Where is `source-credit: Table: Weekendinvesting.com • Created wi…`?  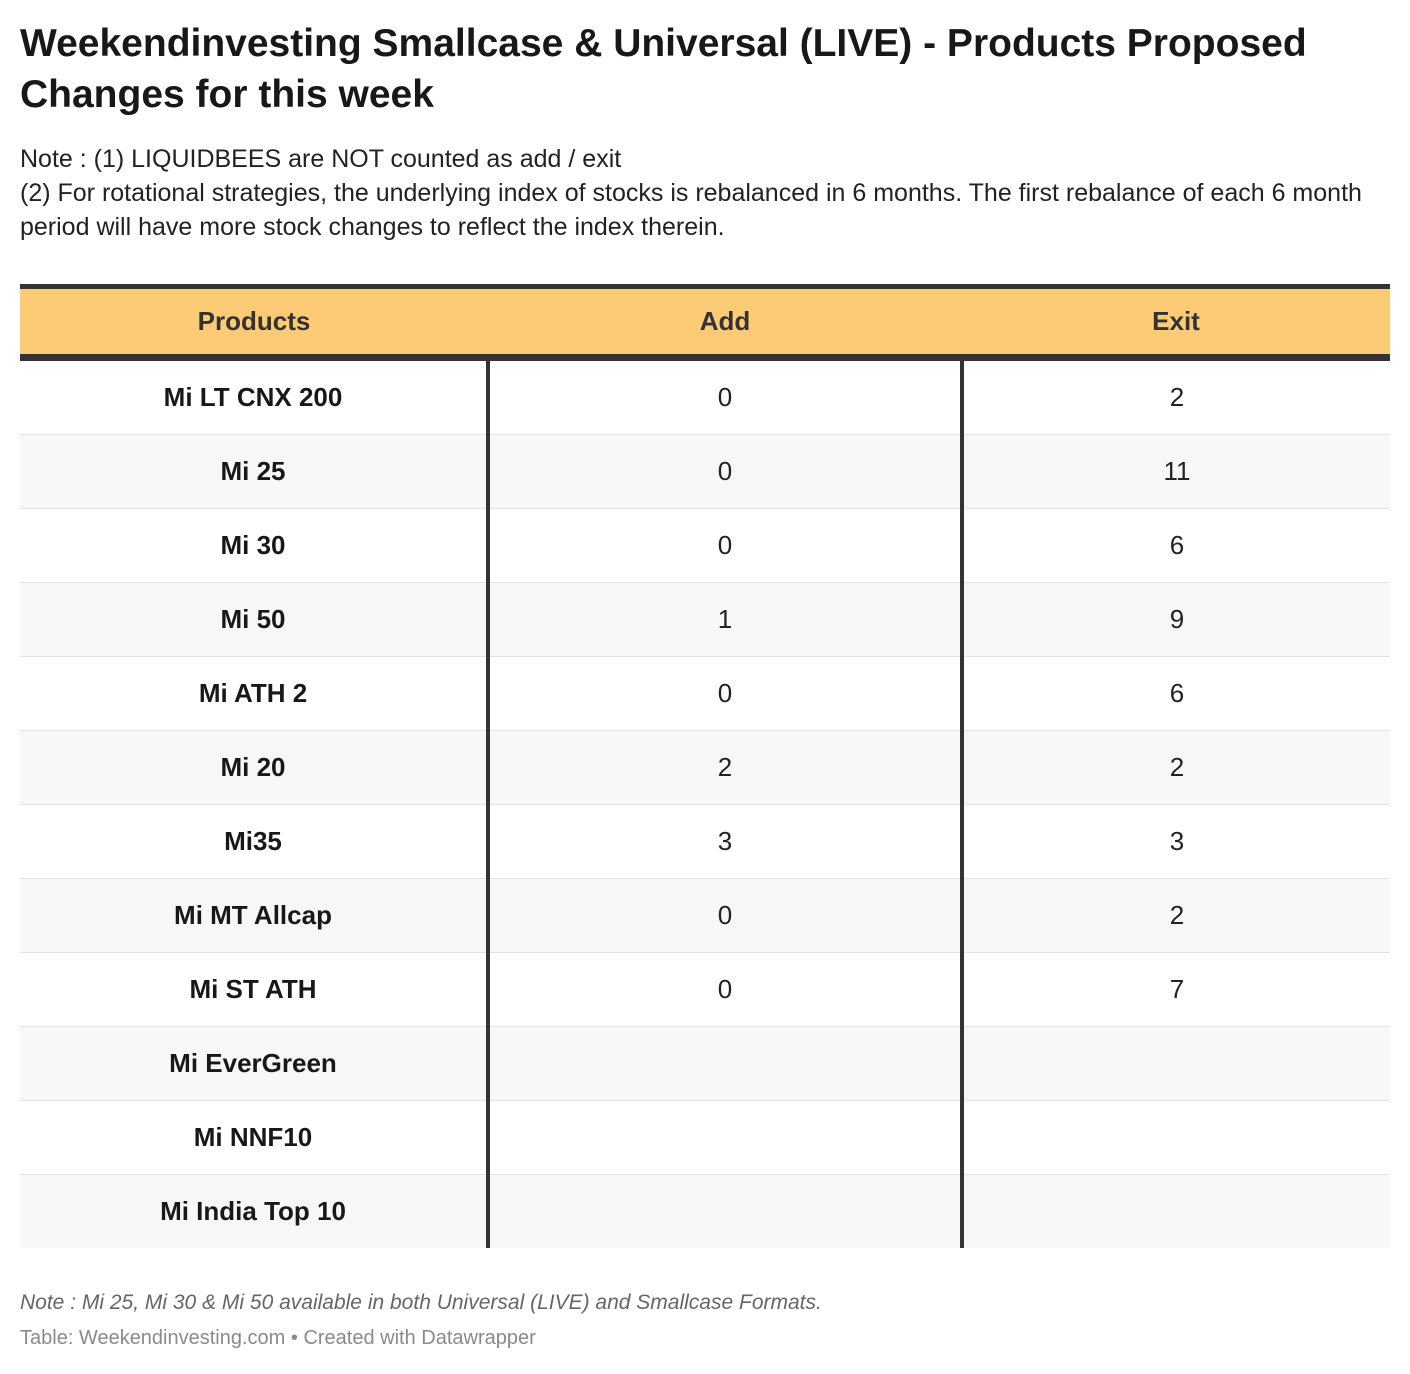 source-credit: Table: Weekendinvesting.com • Created wi… is located at coordinates (278, 1338).